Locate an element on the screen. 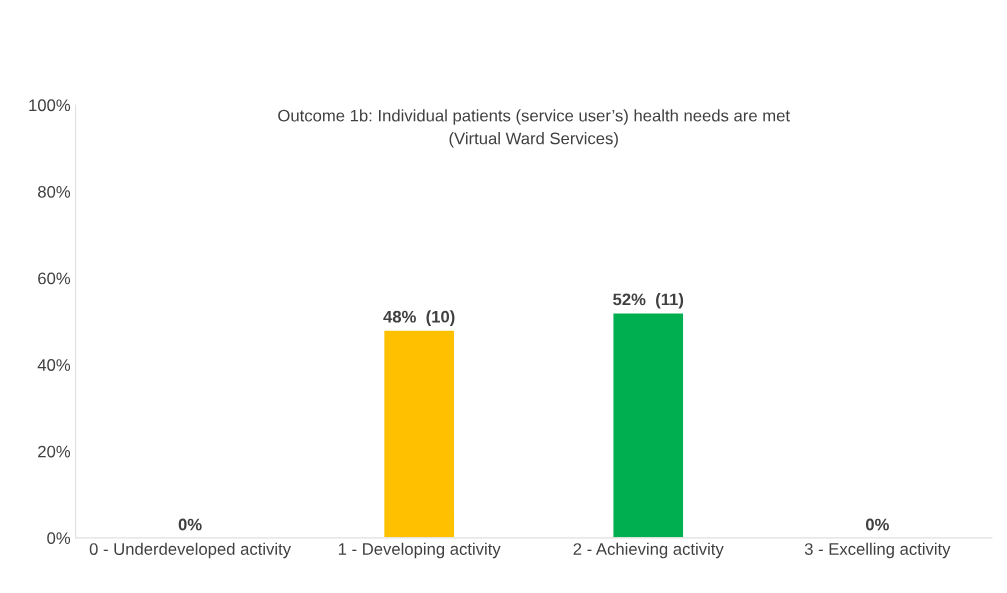  x-tick-label: 3 - Excelling activity is located at coordinates (877, 550).